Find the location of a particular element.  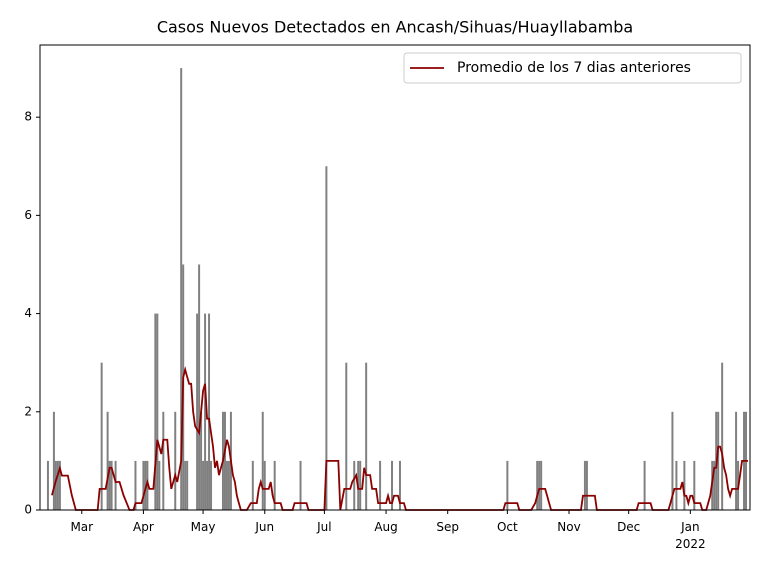

legend-box is located at coordinates (572, 68).